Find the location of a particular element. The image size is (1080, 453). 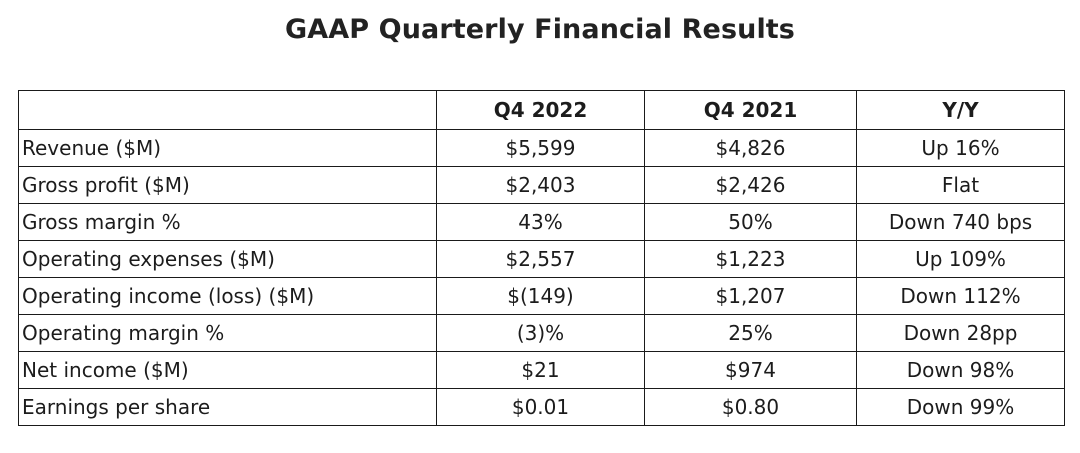

row-label: Gross margin % is located at coordinates (227, 222).